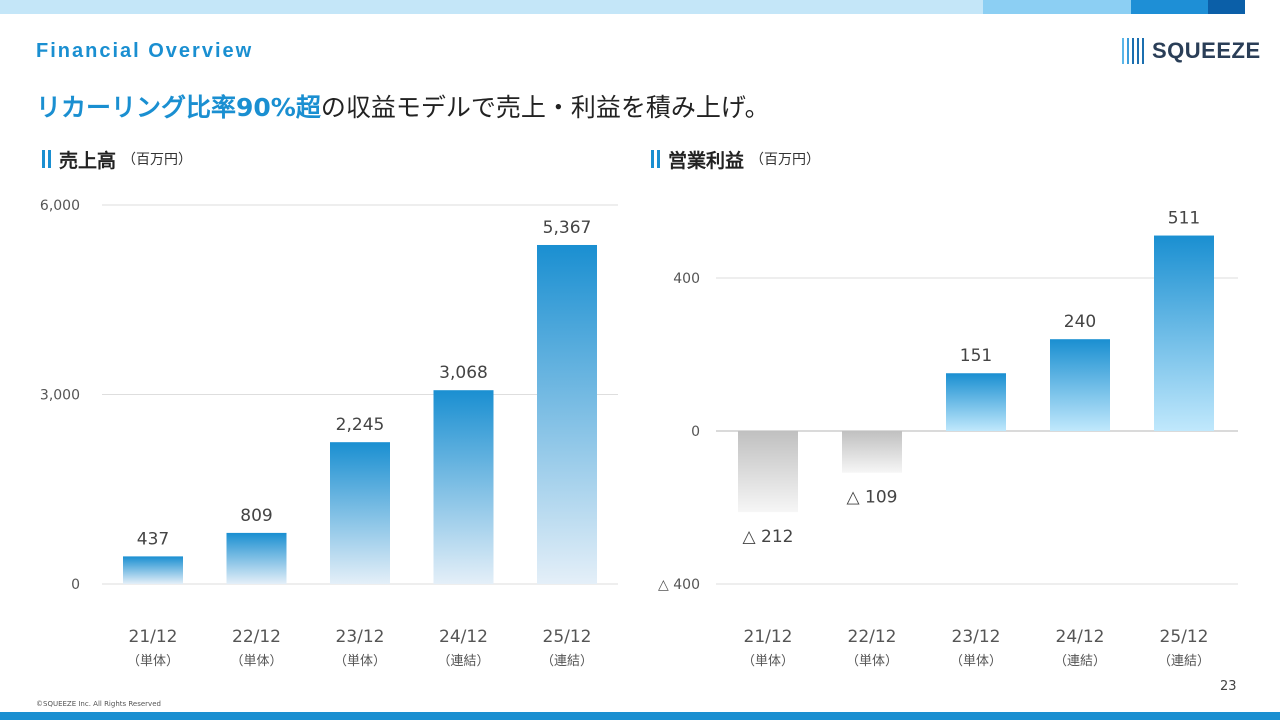  I want to click on top-decorative-band, so click(622, 7).